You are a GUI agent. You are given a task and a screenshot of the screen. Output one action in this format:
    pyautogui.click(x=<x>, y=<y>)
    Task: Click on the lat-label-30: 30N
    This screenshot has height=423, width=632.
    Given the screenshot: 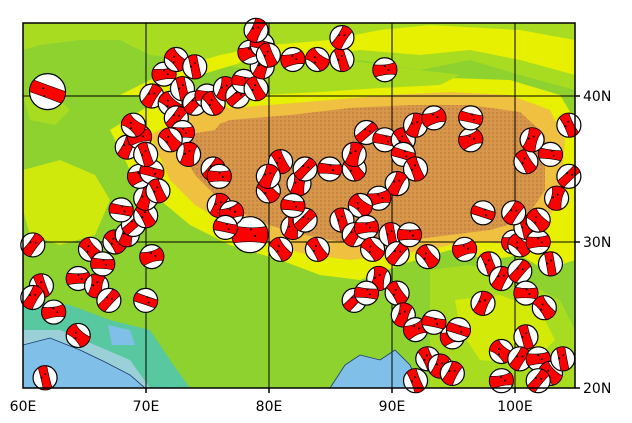 What is the action you would take?
    pyautogui.click(x=597, y=243)
    